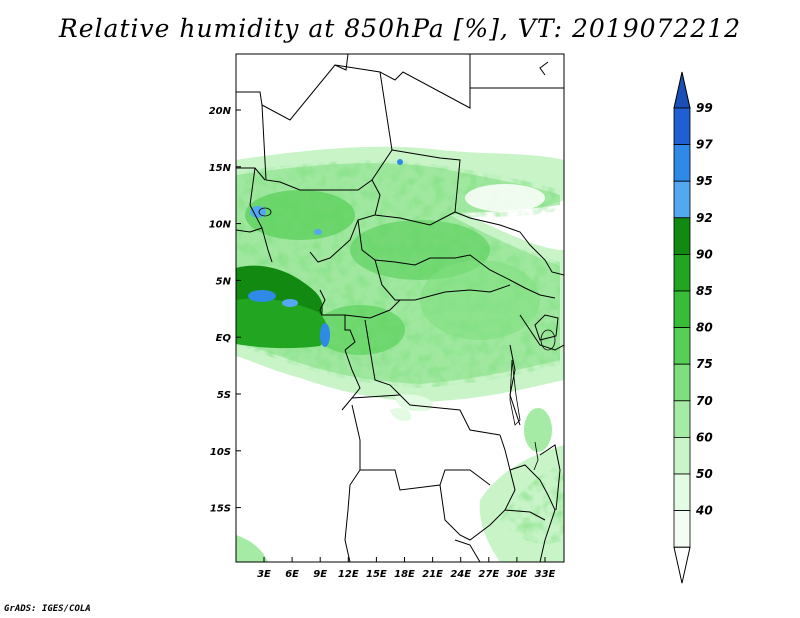 Image resolution: width=800 pixels, height=618 pixels. What do you see at coordinates (348, 574) in the screenshot?
I see `lon-tick-label: 12E` at bounding box center [348, 574].